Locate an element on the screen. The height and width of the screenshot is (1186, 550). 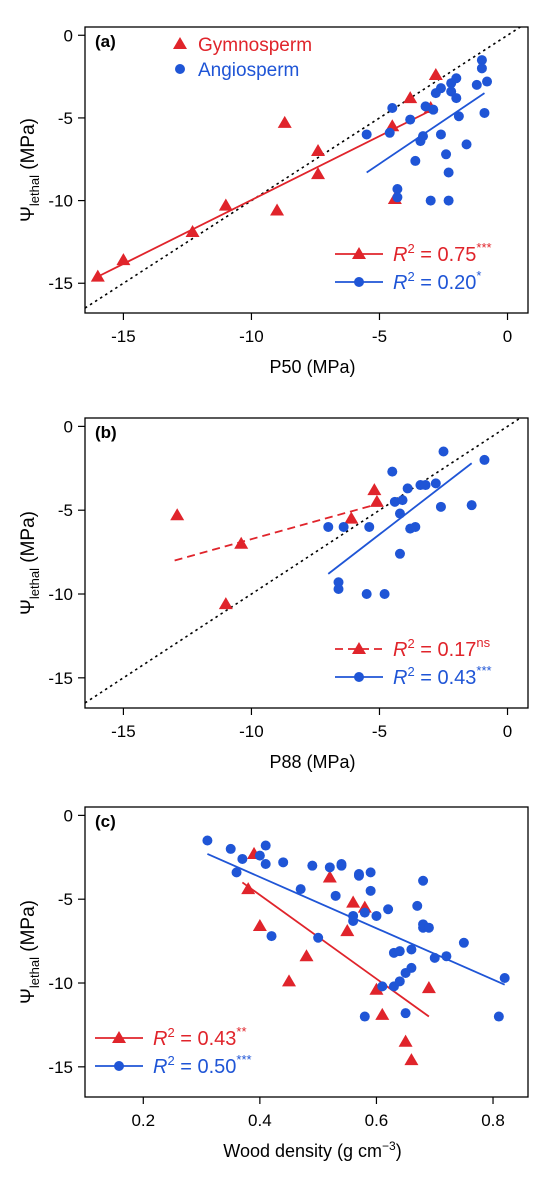
fit-line is located at coordinates (277, 531).